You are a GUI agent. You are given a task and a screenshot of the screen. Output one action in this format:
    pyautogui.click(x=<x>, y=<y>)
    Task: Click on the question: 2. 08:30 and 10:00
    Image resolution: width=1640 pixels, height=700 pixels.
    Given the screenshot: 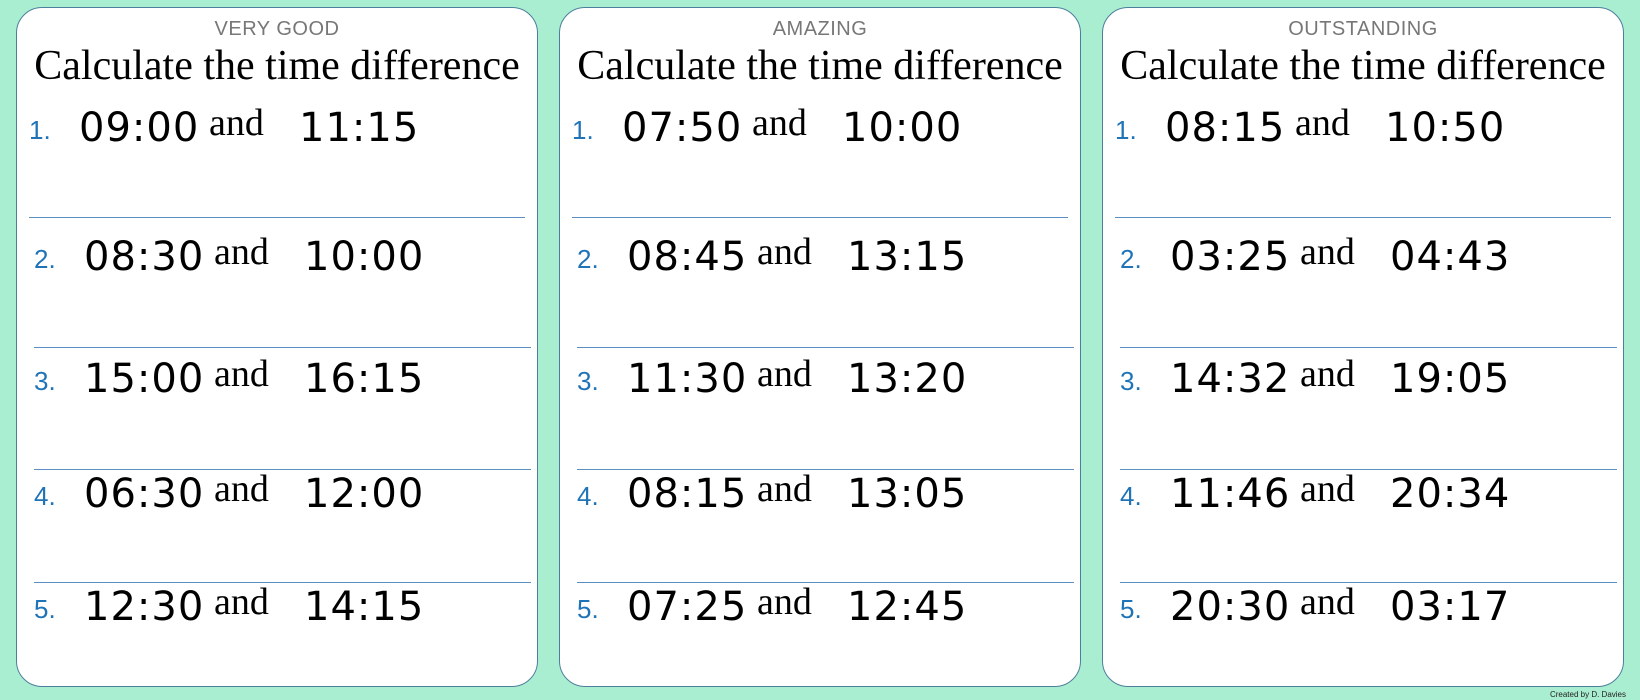 What is the action you would take?
    pyautogui.click(x=274, y=256)
    